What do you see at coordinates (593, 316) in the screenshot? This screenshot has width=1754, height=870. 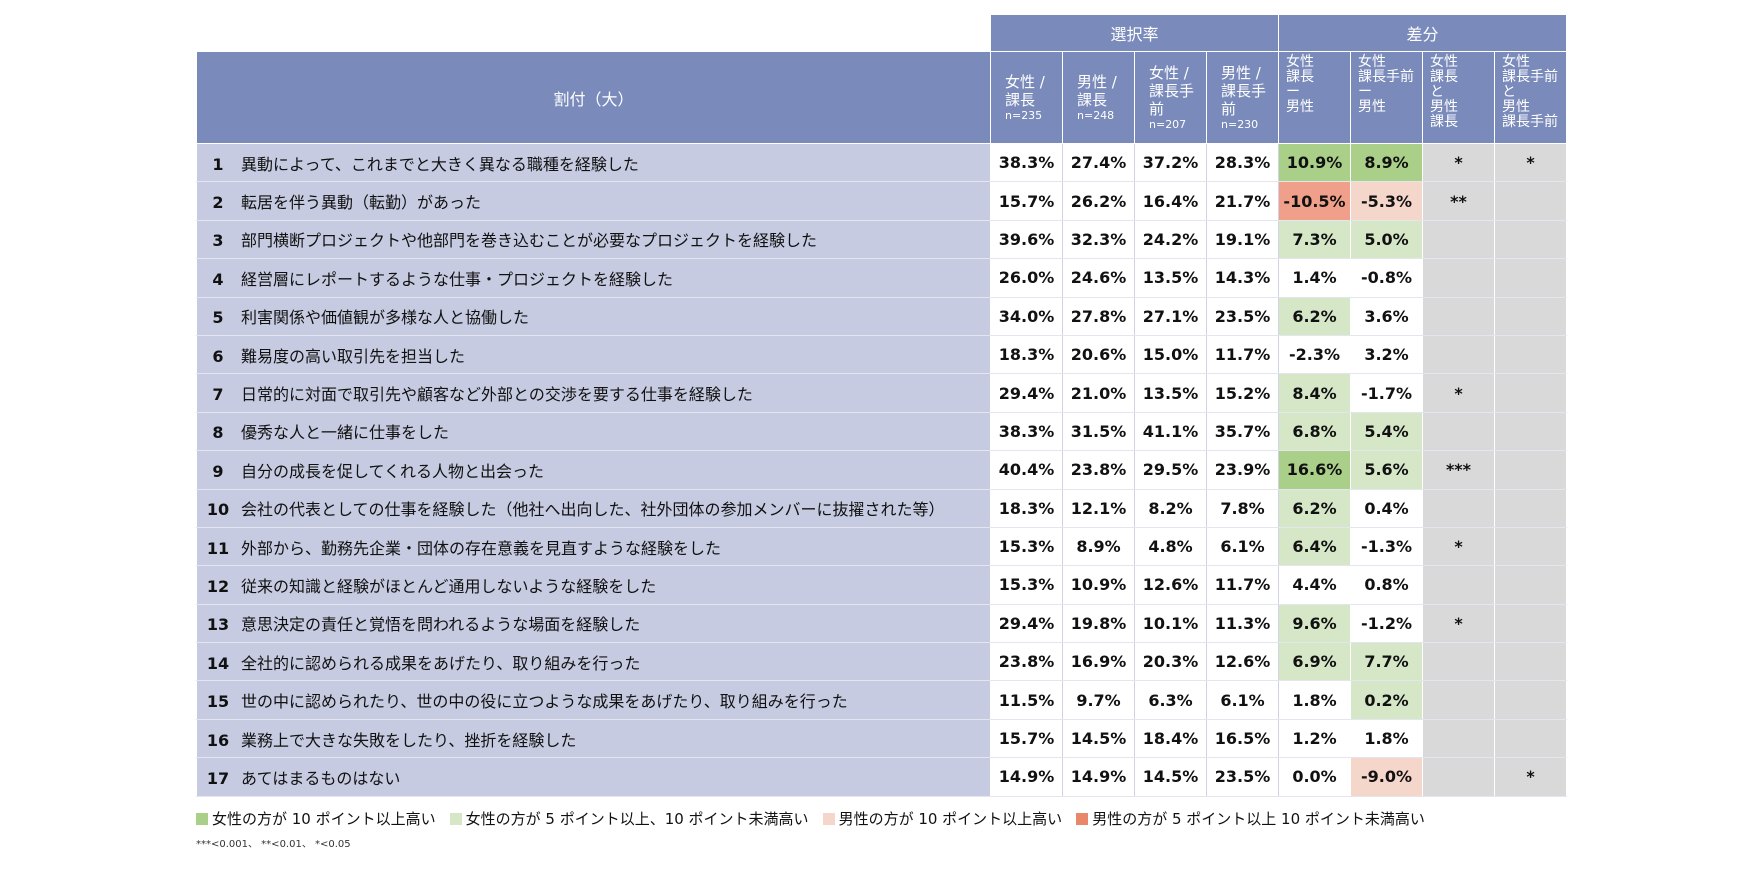 I see `row-item: 5 利害関係や価値観が多様な人と協働した` at bounding box center [593, 316].